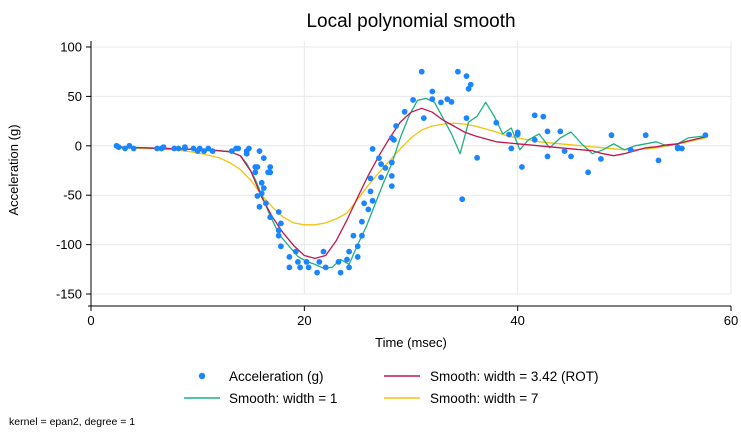  Describe the element at coordinates (484, 398) in the screenshot. I see `legend-w7-label: Smooth: width = 7` at that location.